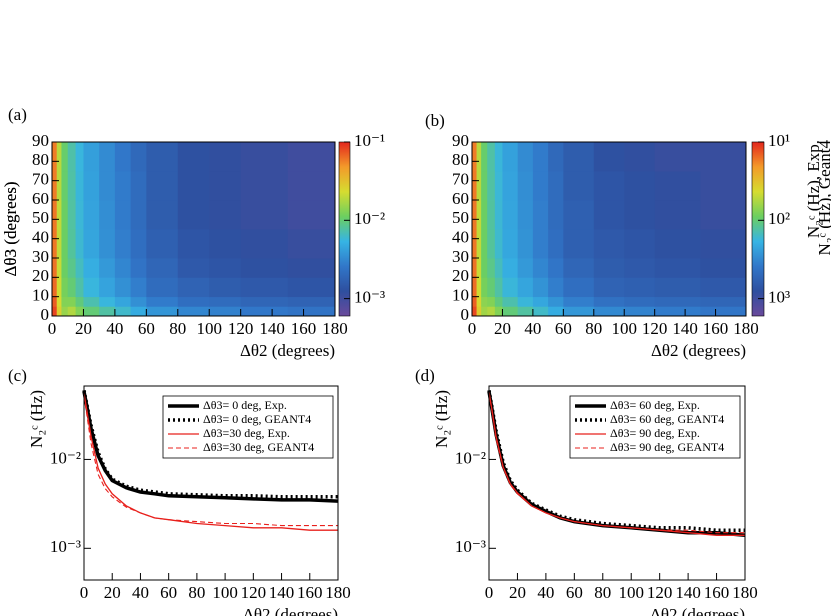  What do you see at coordinates (517, 592) in the screenshot?
I see `x-tick-label: 20` at bounding box center [517, 592].